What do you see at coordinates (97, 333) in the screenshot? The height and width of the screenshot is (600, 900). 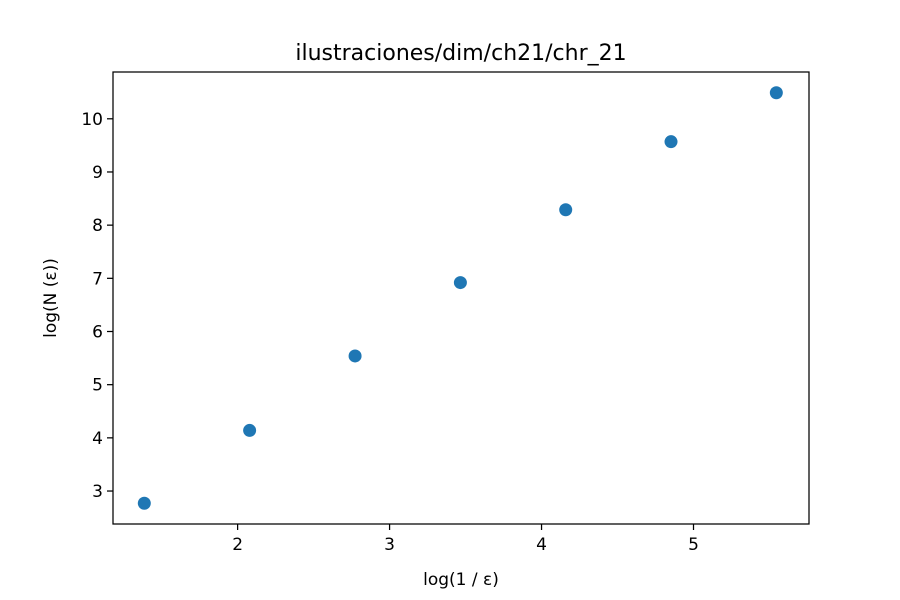 I see `y-tick-label: 6` at bounding box center [97, 333].